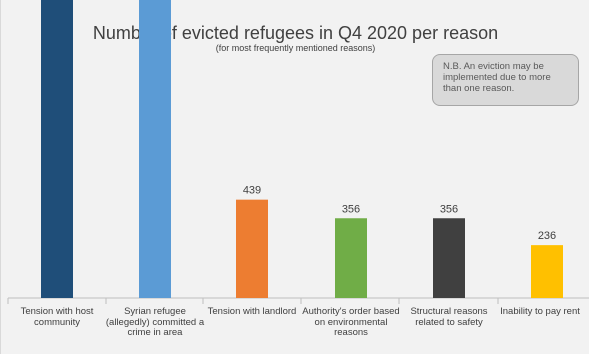 This screenshot has height=354, width=589. What do you see at coordinates (449, 317) in the screenshot?
I see `category-label-5: Structural reasons related to safety` at bounding box center [449, 317].